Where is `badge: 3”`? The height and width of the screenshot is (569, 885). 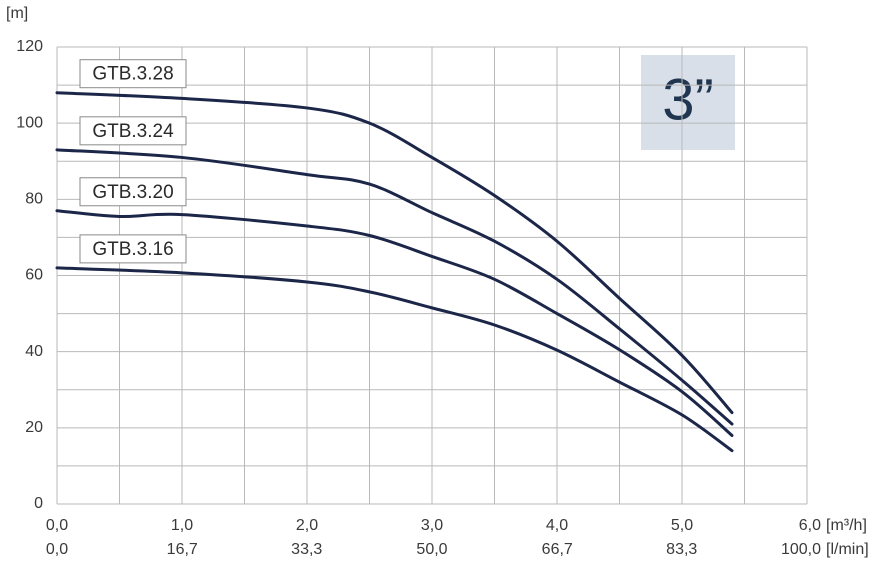
badge: 3” is located at coordinates (688, 99).